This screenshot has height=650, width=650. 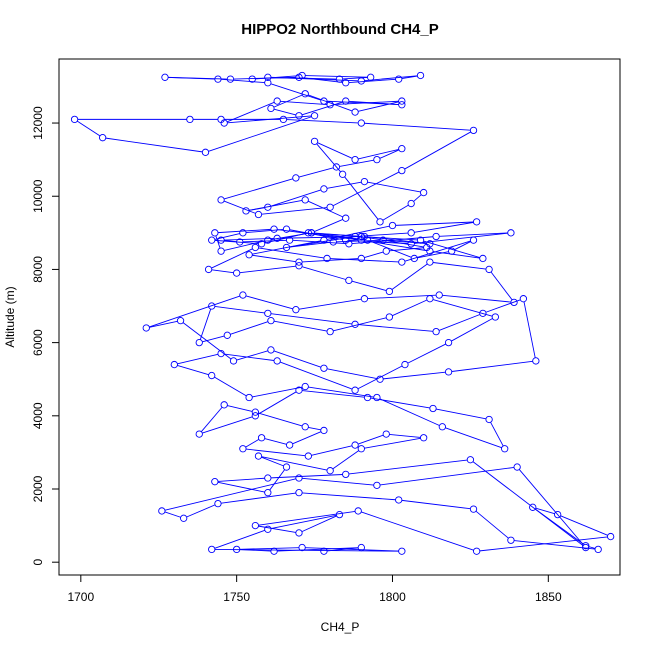 What do you see at coordinates (392, 597) in the screenshot?
I see `x-tick-label: 1800` at bounding box center [392, 597].